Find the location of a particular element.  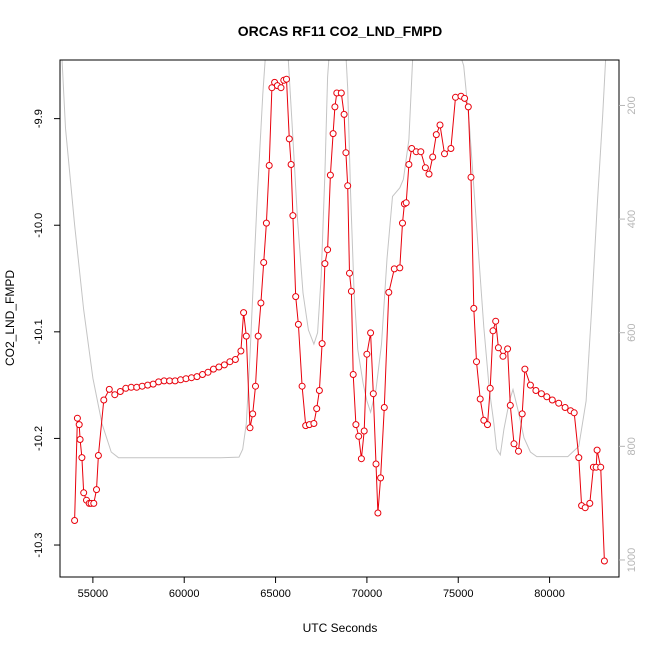

y-tick-label: -10.0 is located at coordinates (39, 225).